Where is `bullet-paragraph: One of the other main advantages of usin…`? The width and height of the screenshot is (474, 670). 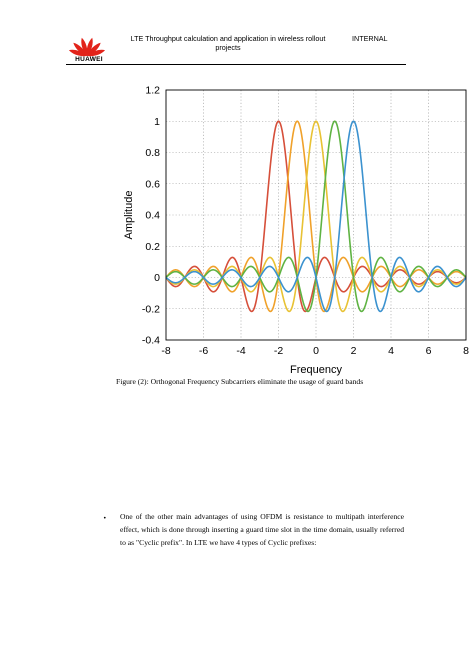 bullet-paragraph: One of the other main advantages of usin… is located at coordinates (262, 529).